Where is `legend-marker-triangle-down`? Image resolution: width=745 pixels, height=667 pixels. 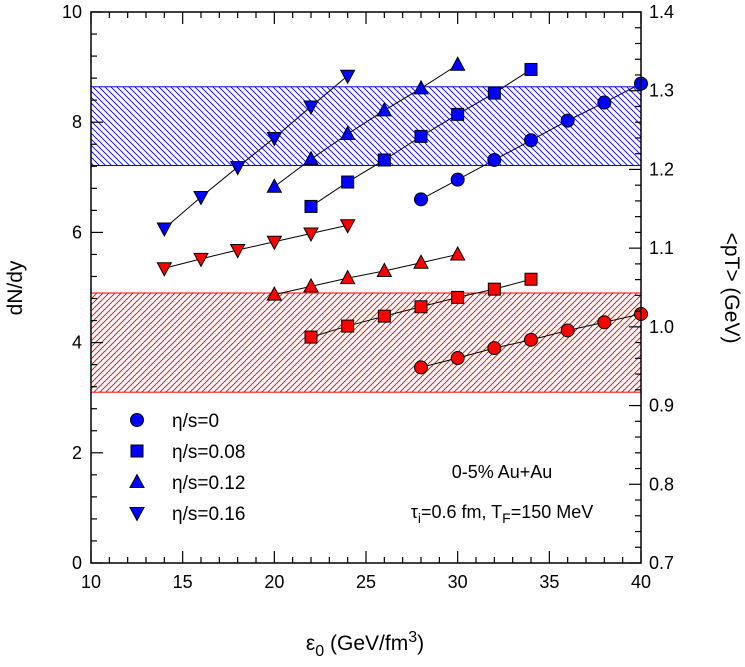
legend-marker-triangle-down is located at coordinates (137, 514).